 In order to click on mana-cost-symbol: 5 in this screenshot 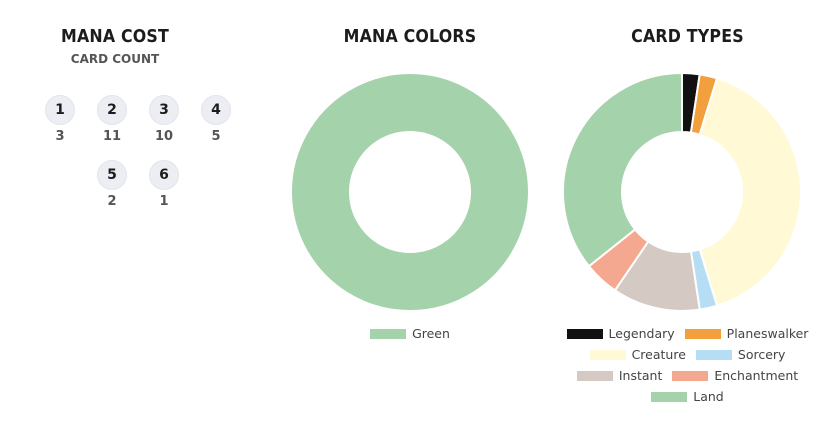, I will do `click(112, 175)`.